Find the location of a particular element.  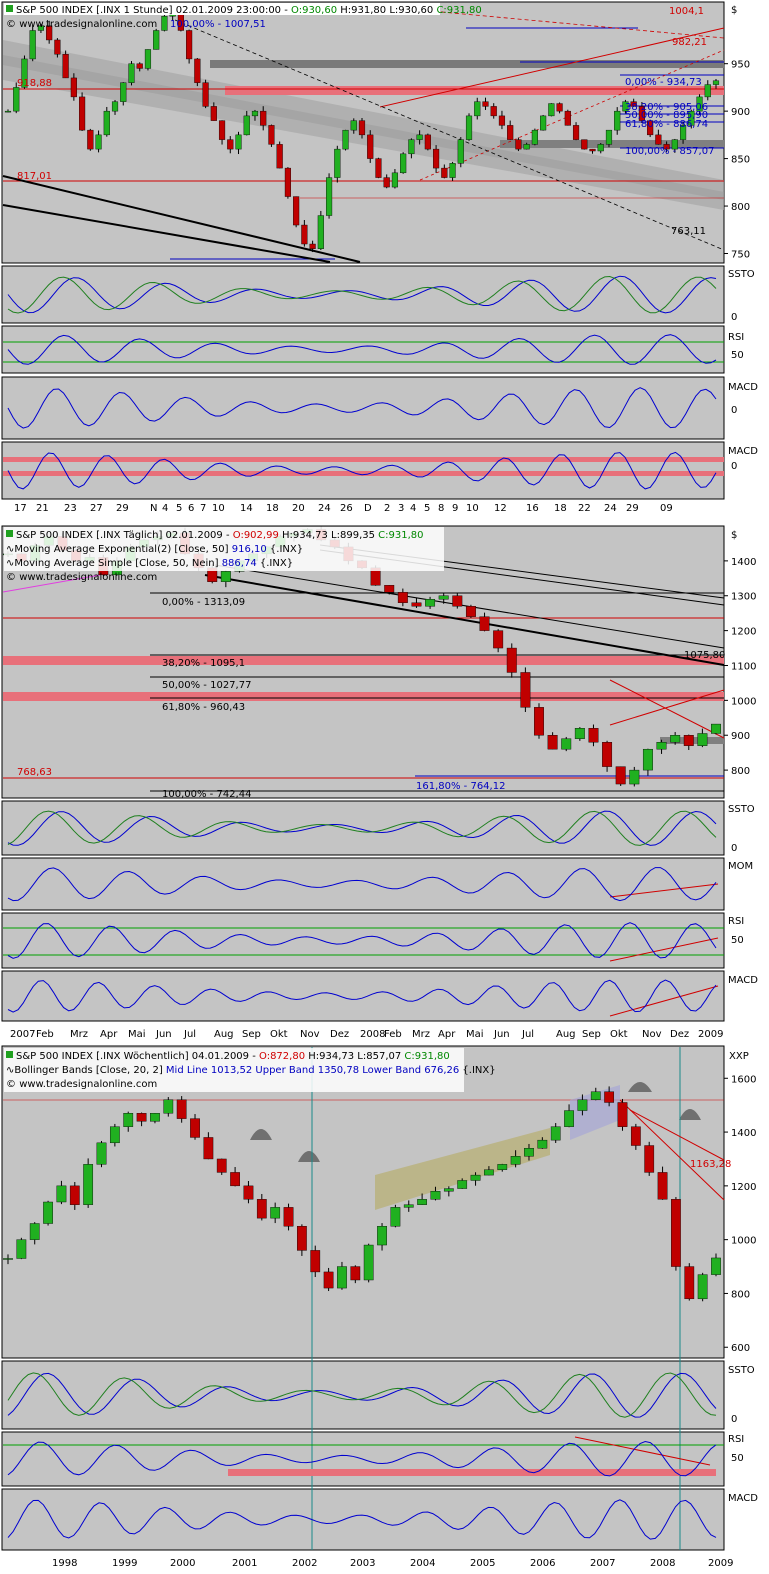

x-tick-label: Mai is located at coordinates (137, 1034).